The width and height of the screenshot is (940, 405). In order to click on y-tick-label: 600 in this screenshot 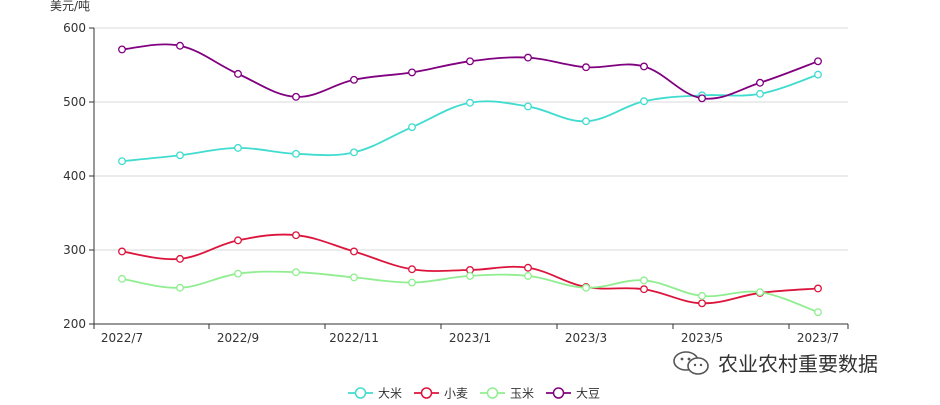, I will do `click(74, 28)`.